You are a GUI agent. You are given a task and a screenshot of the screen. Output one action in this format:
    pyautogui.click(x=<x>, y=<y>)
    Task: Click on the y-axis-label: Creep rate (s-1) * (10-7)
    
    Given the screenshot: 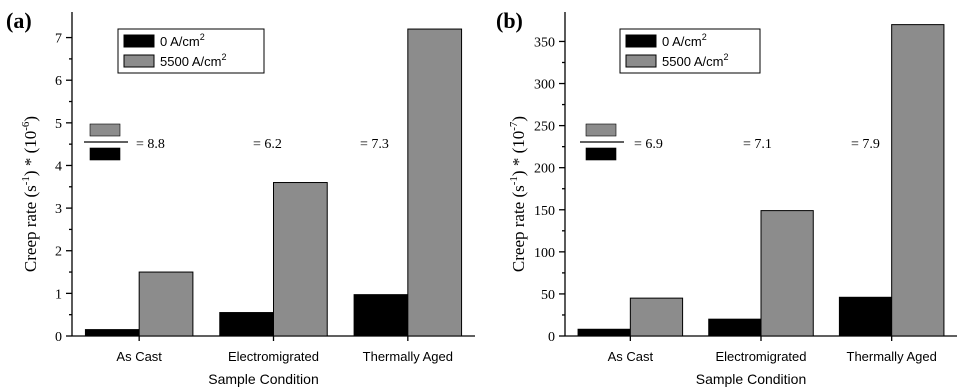 What is the action you would take?
    pyautogui.click(x=518, y=194)
    